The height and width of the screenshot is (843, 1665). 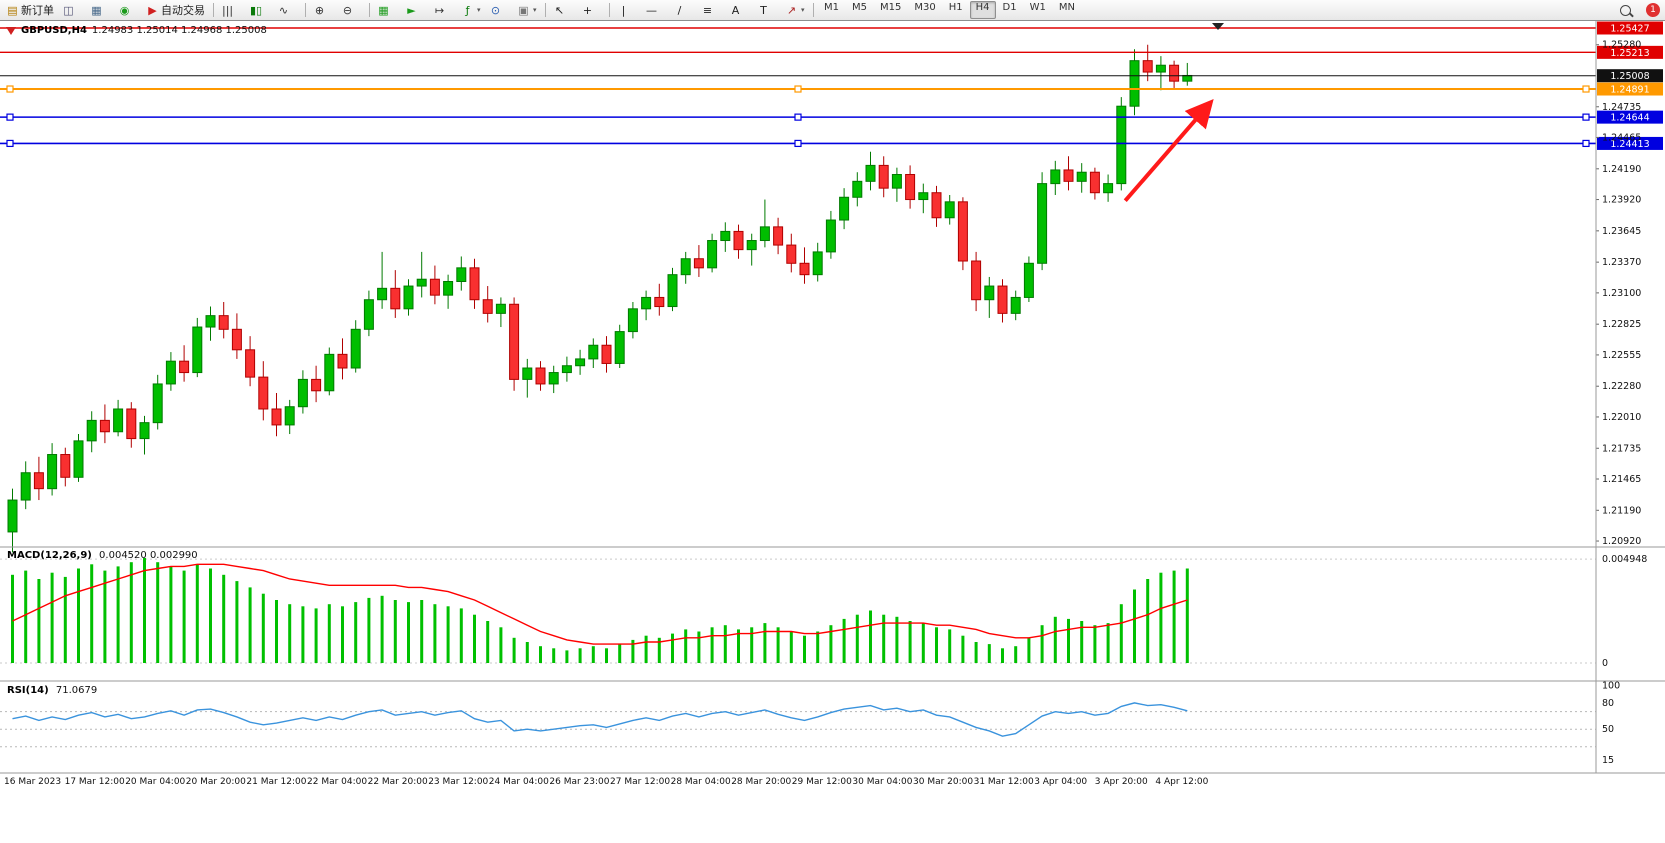 What do you see at coordinates (955, 7) in the screenshot?
I see `timeframe-button-h1: H1` at bounding box center [955, 7].